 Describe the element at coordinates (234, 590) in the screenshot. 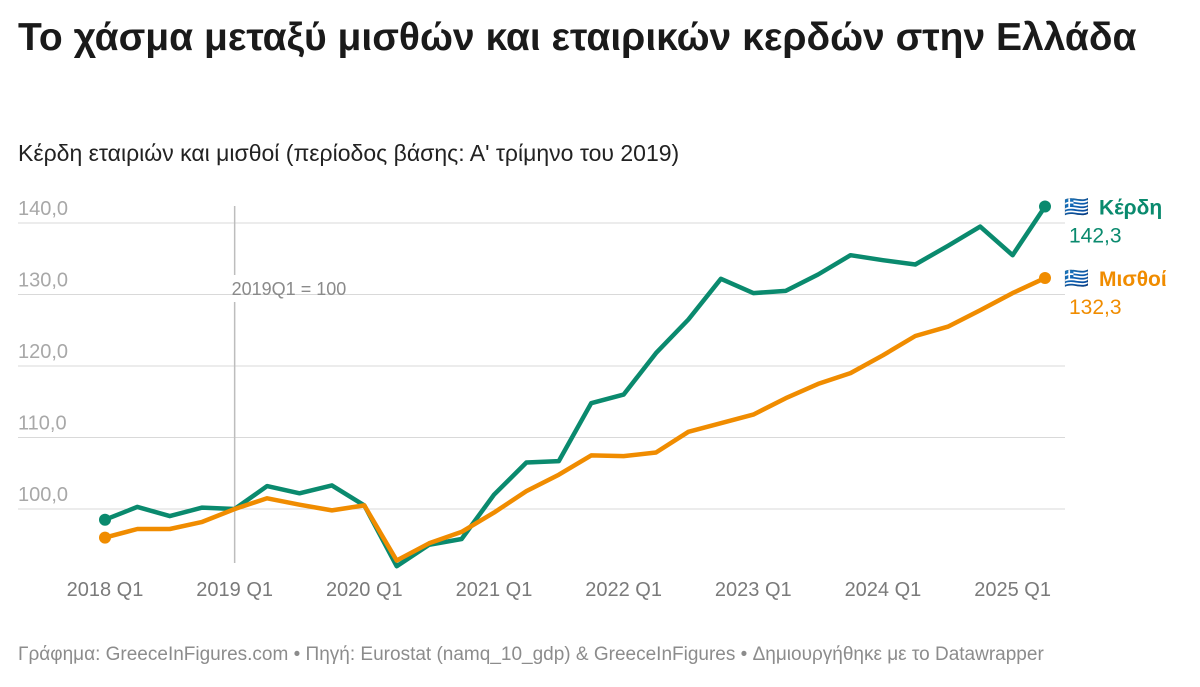

I see `x-tick-label: 2019 Q1` at that location.